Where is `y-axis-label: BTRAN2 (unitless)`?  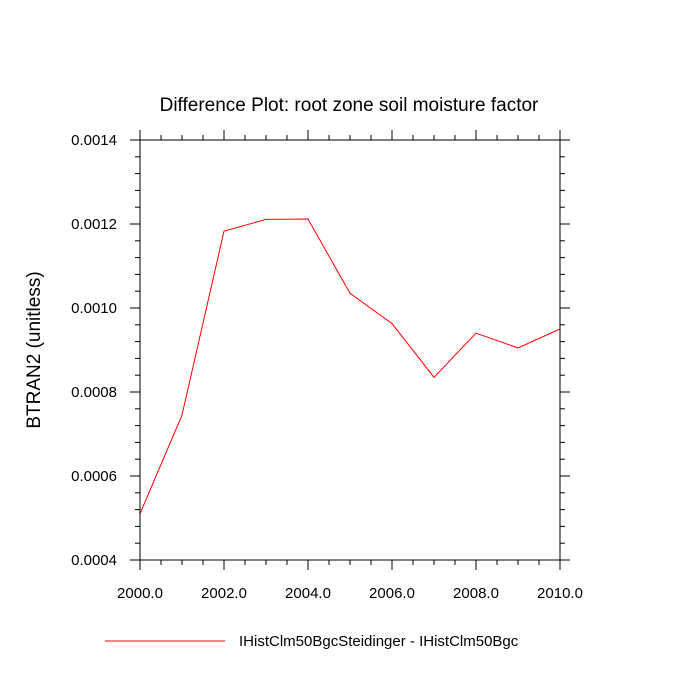
y-axis-label: BTRAN2 (unitless) is located at coordinates (34, 349).